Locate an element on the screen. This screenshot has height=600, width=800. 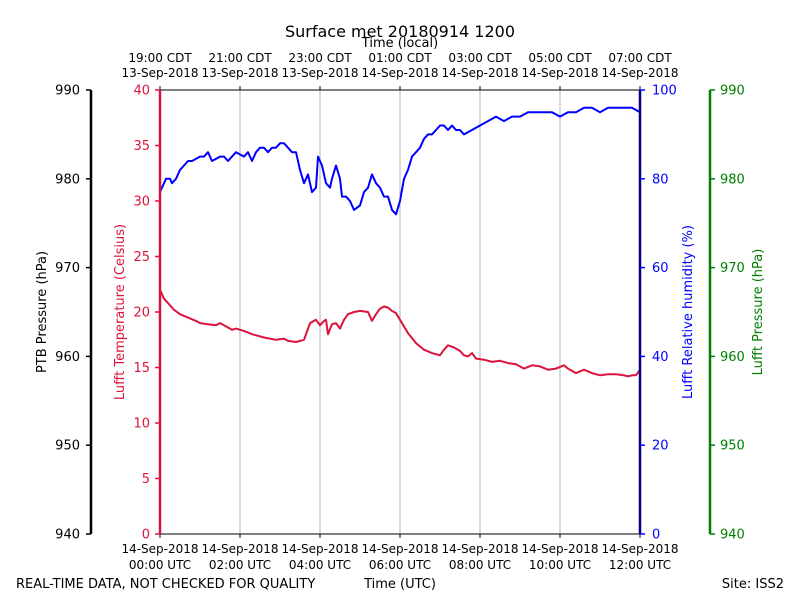
site-label: Site: ISS2 is located at coordinates (753, 584).